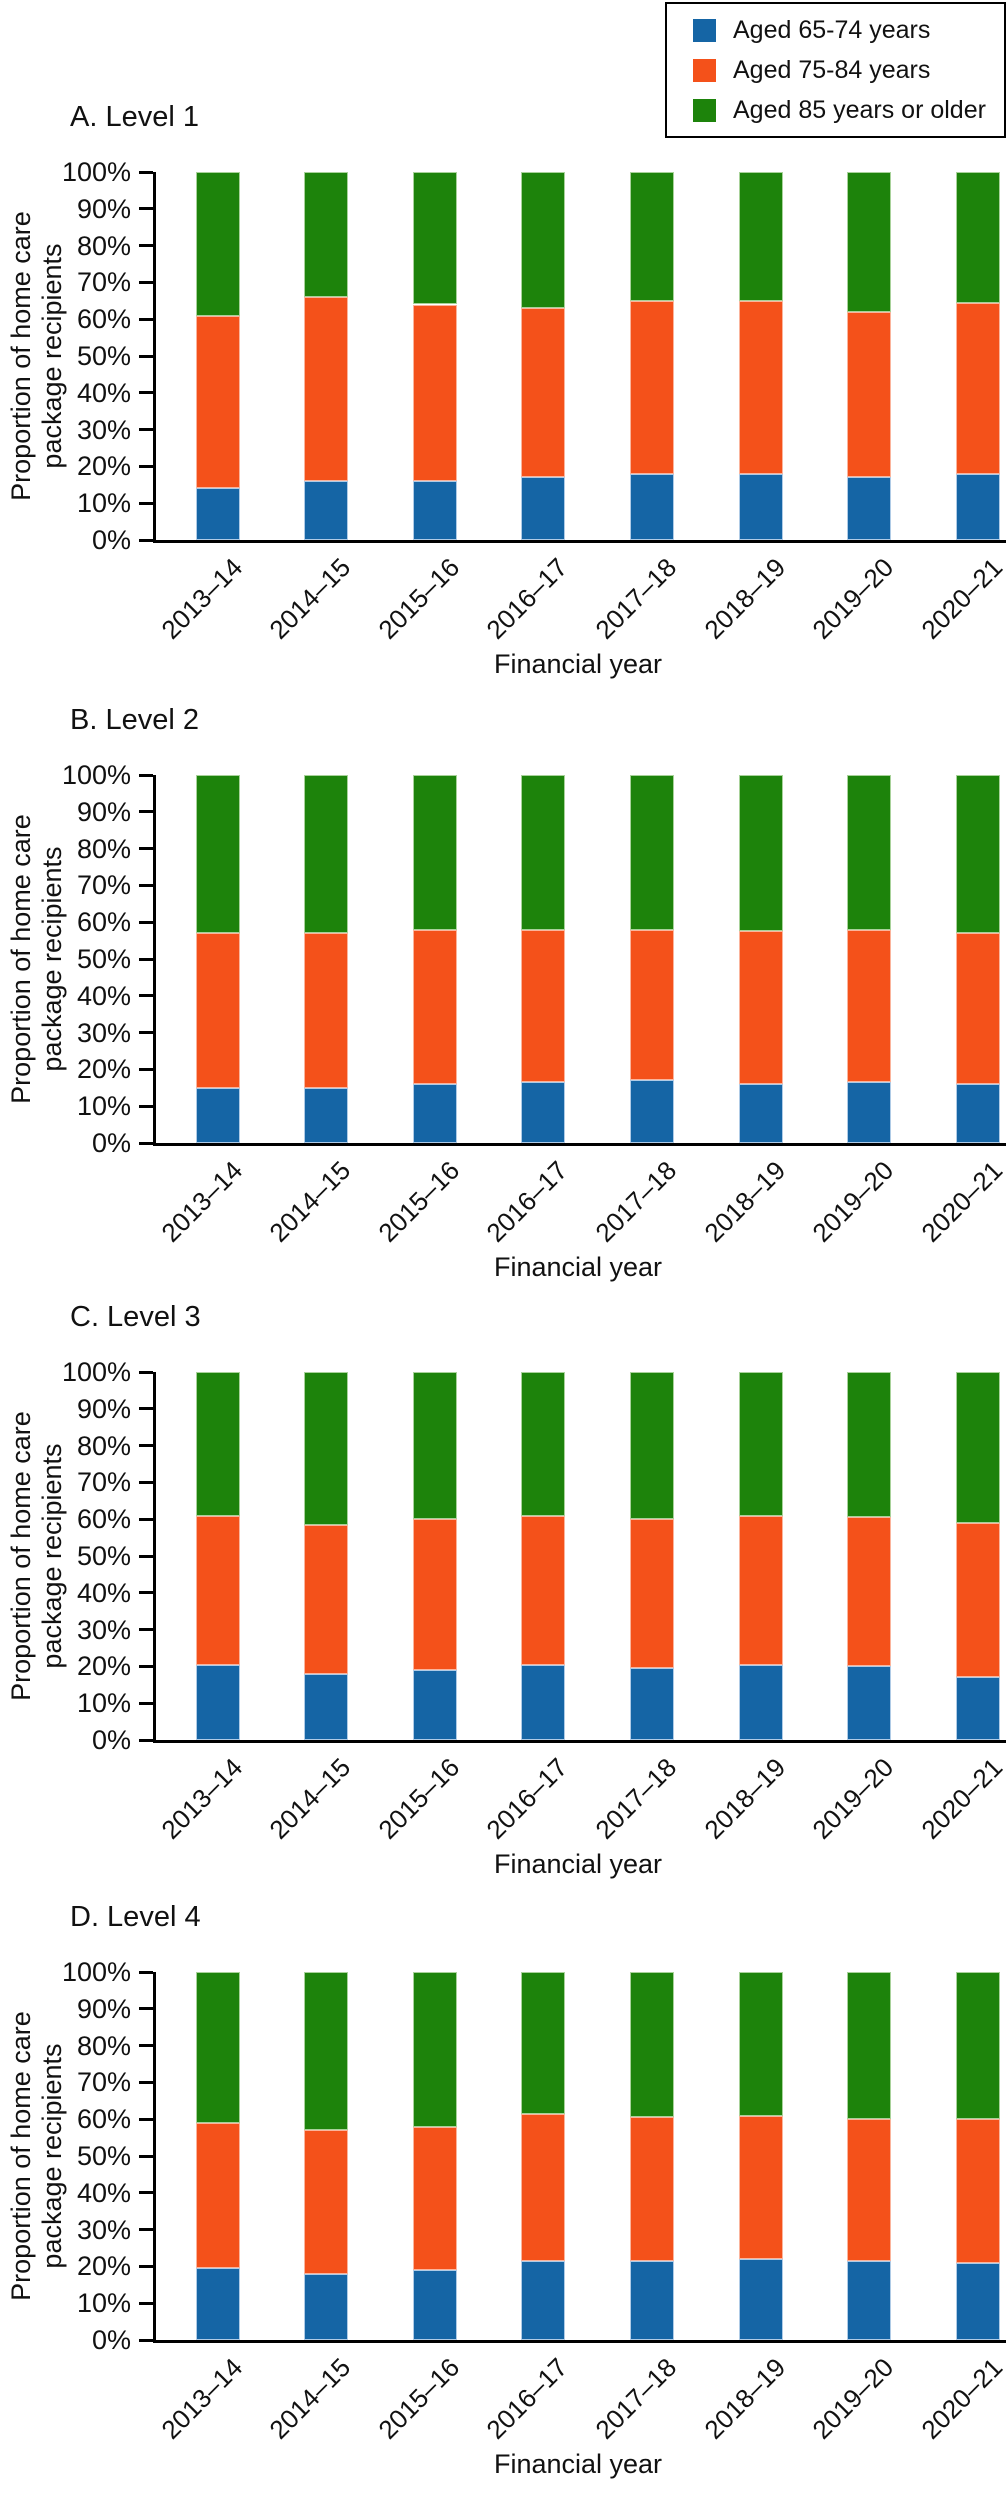 The image size is (1008, 2495). What do you see at coordinates (832, 29) in the screenshot?
I see `legend-label: Aged 65-74 years` at bounding box center [832, 29].